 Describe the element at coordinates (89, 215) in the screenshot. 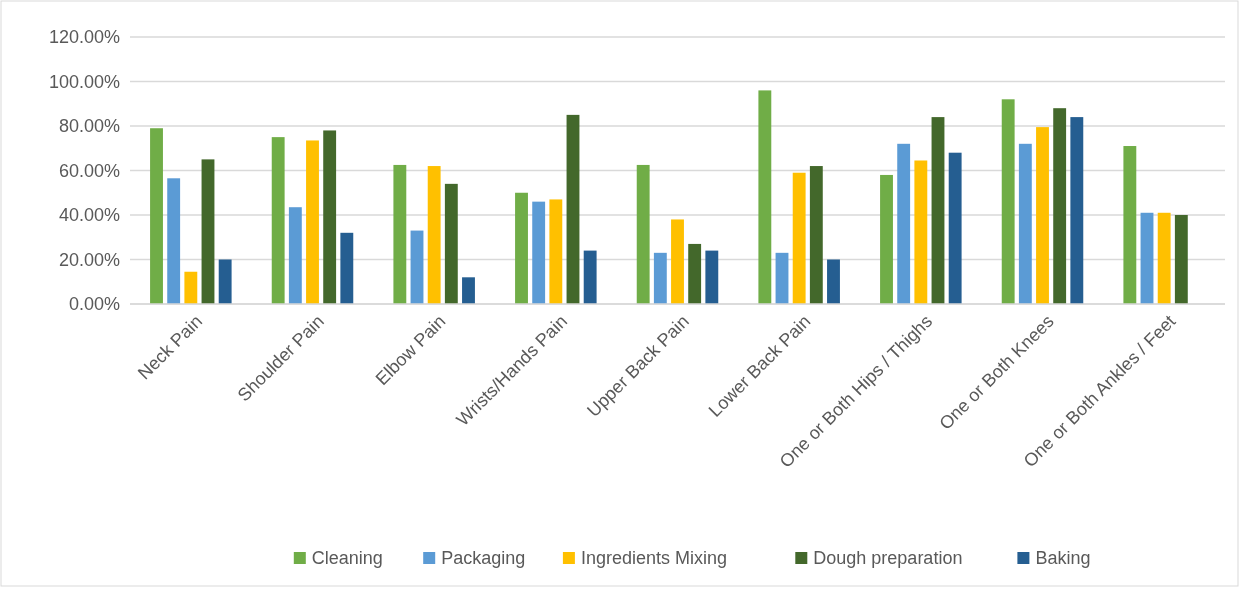

I see `y-tick-label: 40.00%` at that location.